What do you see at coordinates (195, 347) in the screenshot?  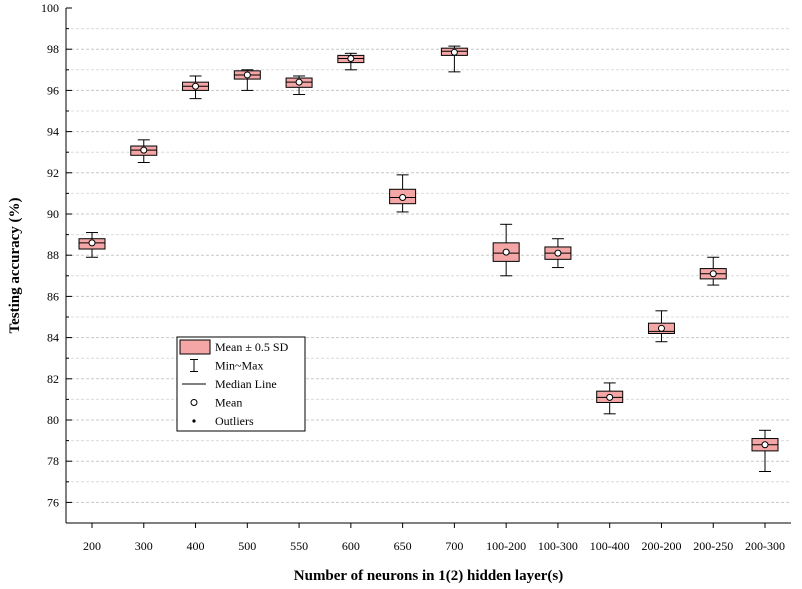 I see `legend-symbol-box` at bounding box center [195, 347].